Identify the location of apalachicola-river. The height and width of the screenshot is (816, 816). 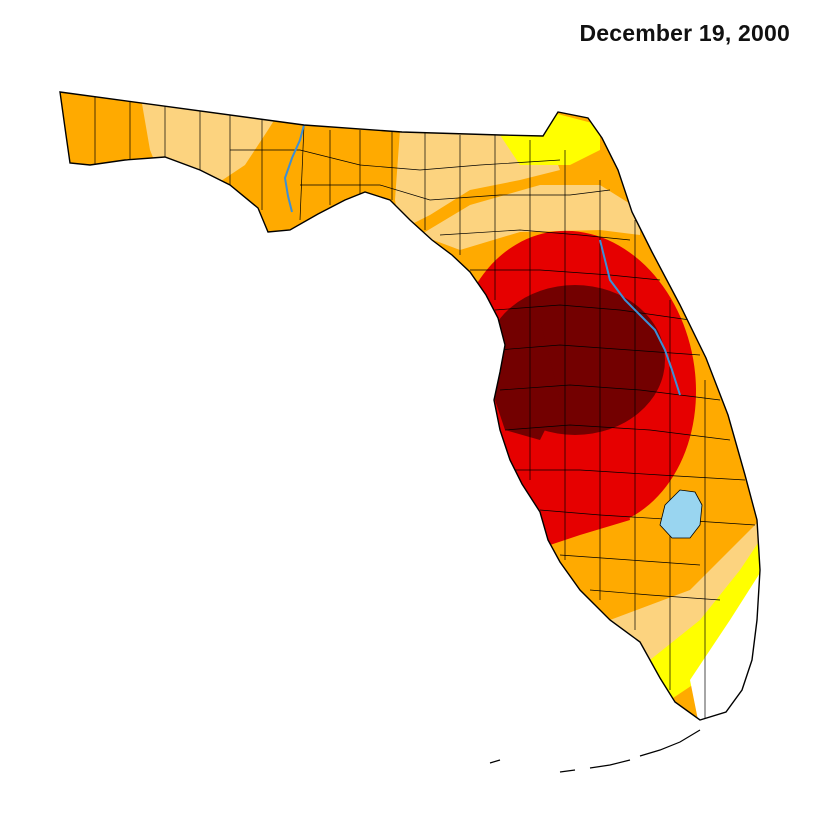
(294, 168).